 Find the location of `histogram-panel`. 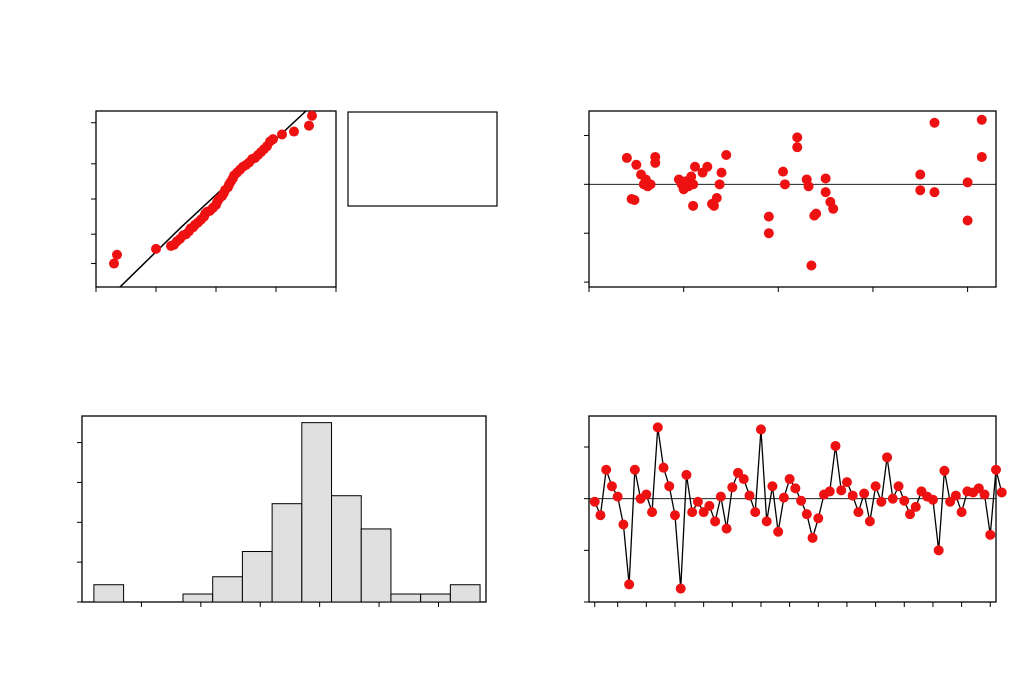

histogram-panel is located at coordinates (282, 511).